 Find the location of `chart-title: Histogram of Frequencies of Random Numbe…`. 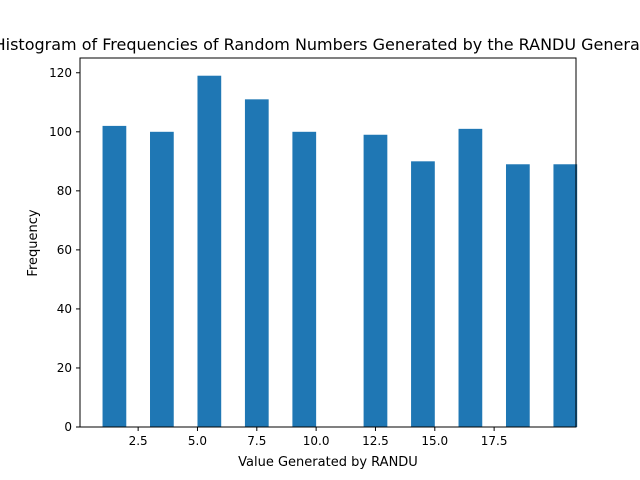

chart-title: Histogram of Frequencies of Random Numbe… is located at coordinates (320, 44).